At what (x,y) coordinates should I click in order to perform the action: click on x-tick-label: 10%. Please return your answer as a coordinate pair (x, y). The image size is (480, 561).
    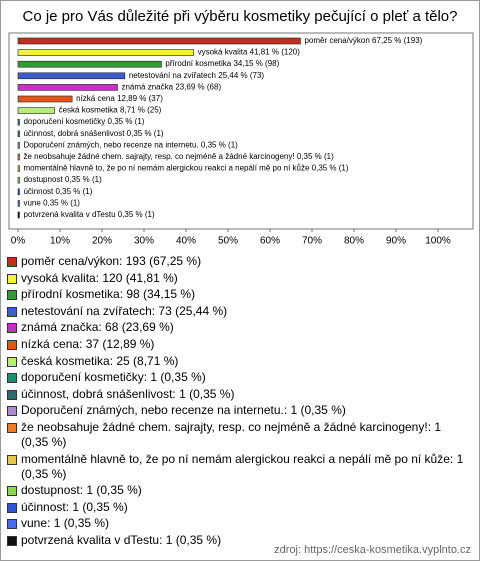
    Looking at the image, I should click on (60, 241).